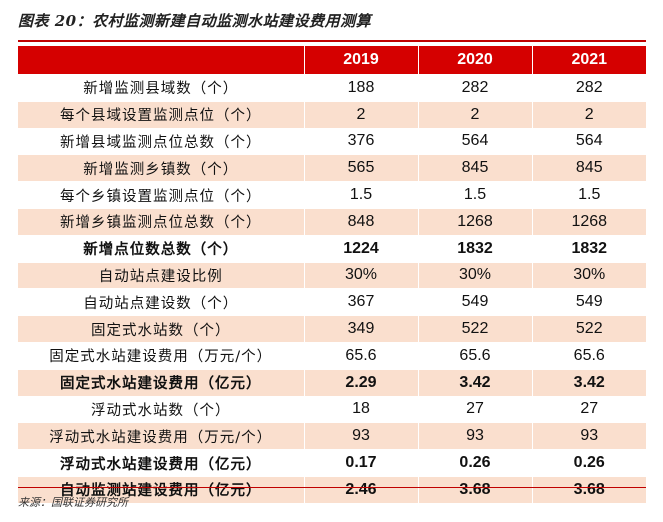 The height and width of the screenshot is (522, 663). What do you see at coordinates (360, 409) in the screenshot?
I see `value-cell: 18` at bounding box center [360, 409].